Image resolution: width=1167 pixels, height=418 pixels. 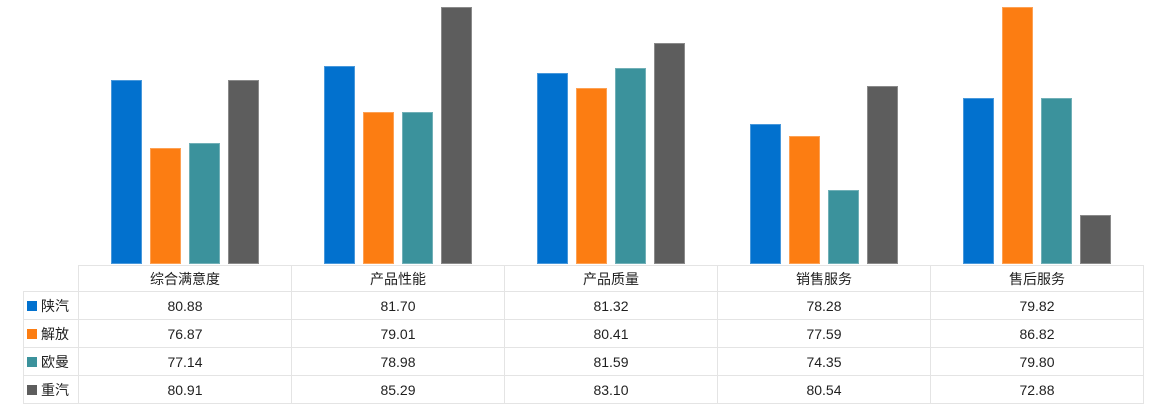 I want to click on value-cell: 85.29, so click(x=398, y=389).